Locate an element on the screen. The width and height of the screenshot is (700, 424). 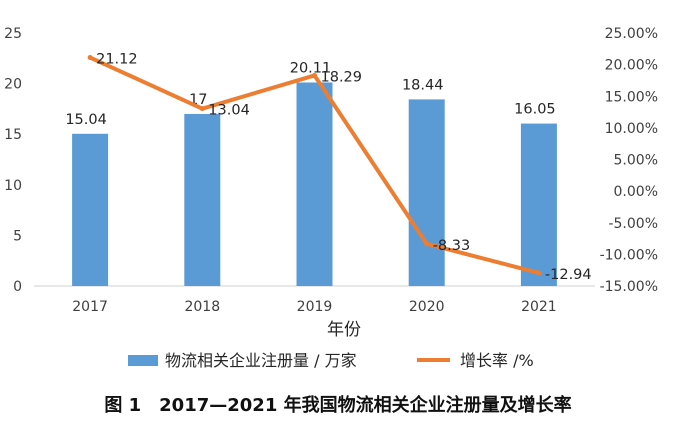
bar-value-label: 20.11 is located at coordinates (311, 68).